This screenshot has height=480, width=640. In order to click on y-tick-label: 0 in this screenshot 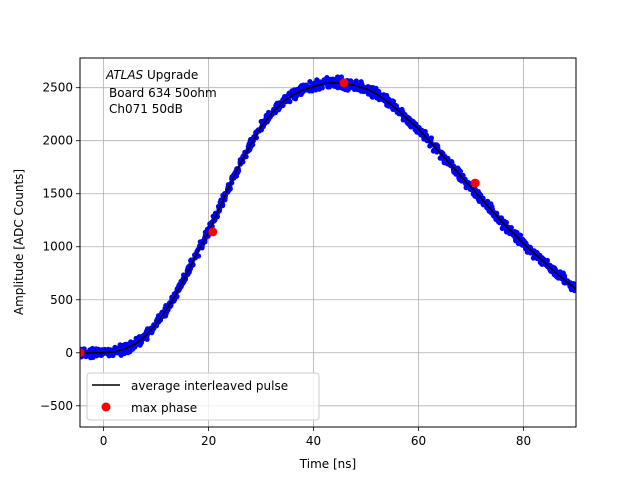, I will do `click(69, 353)`.